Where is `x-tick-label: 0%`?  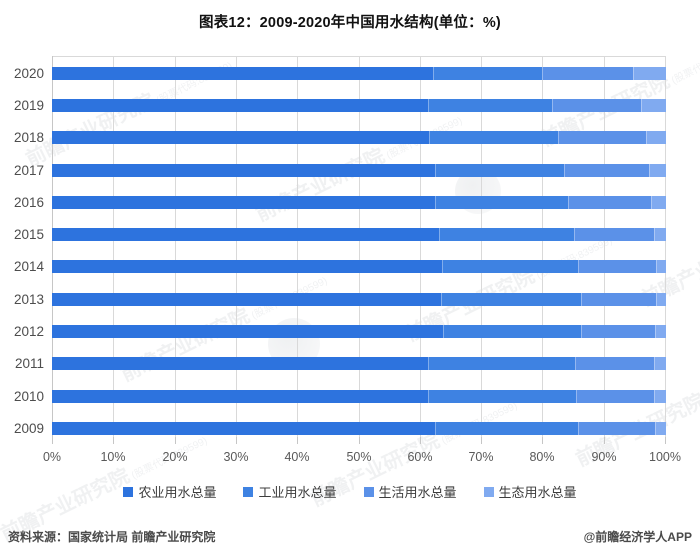
x-tick-label: 0% is located at coordinates (52, 457).